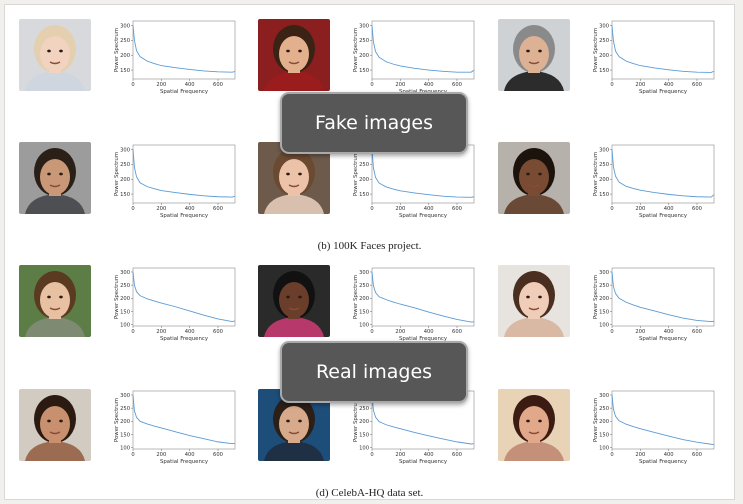 This screenshot has width=743, height=504. Describe the element at coordinates (374, 372) in the screenshot. I see `real-images-label: Real images` at that location.